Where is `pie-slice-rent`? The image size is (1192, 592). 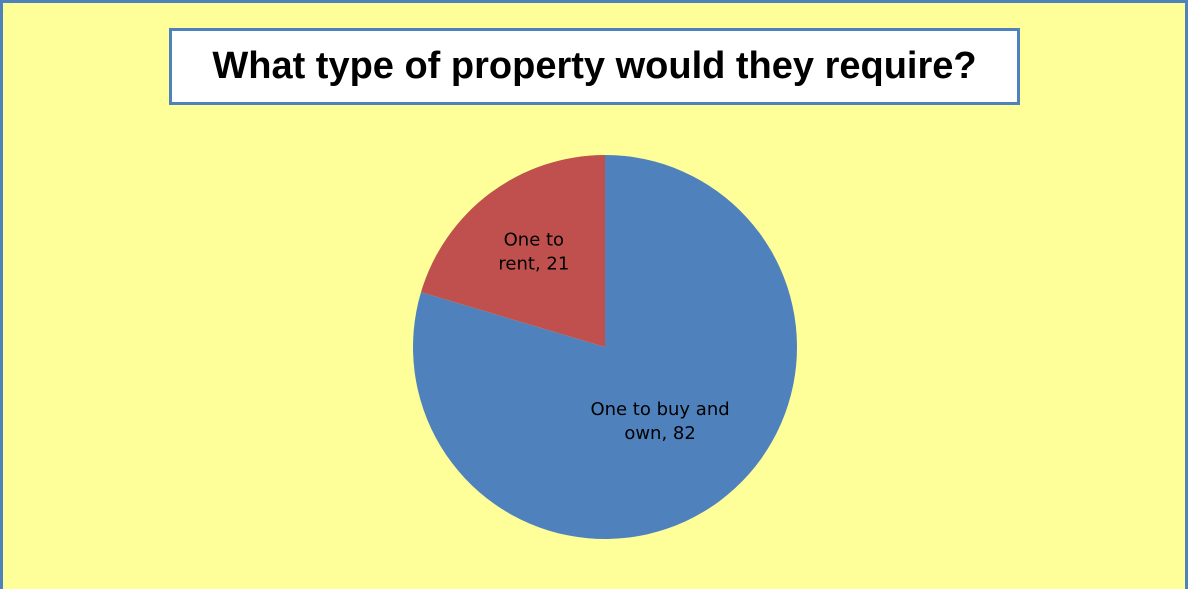 pie-slice-rent is located at coordinates (513, 251).